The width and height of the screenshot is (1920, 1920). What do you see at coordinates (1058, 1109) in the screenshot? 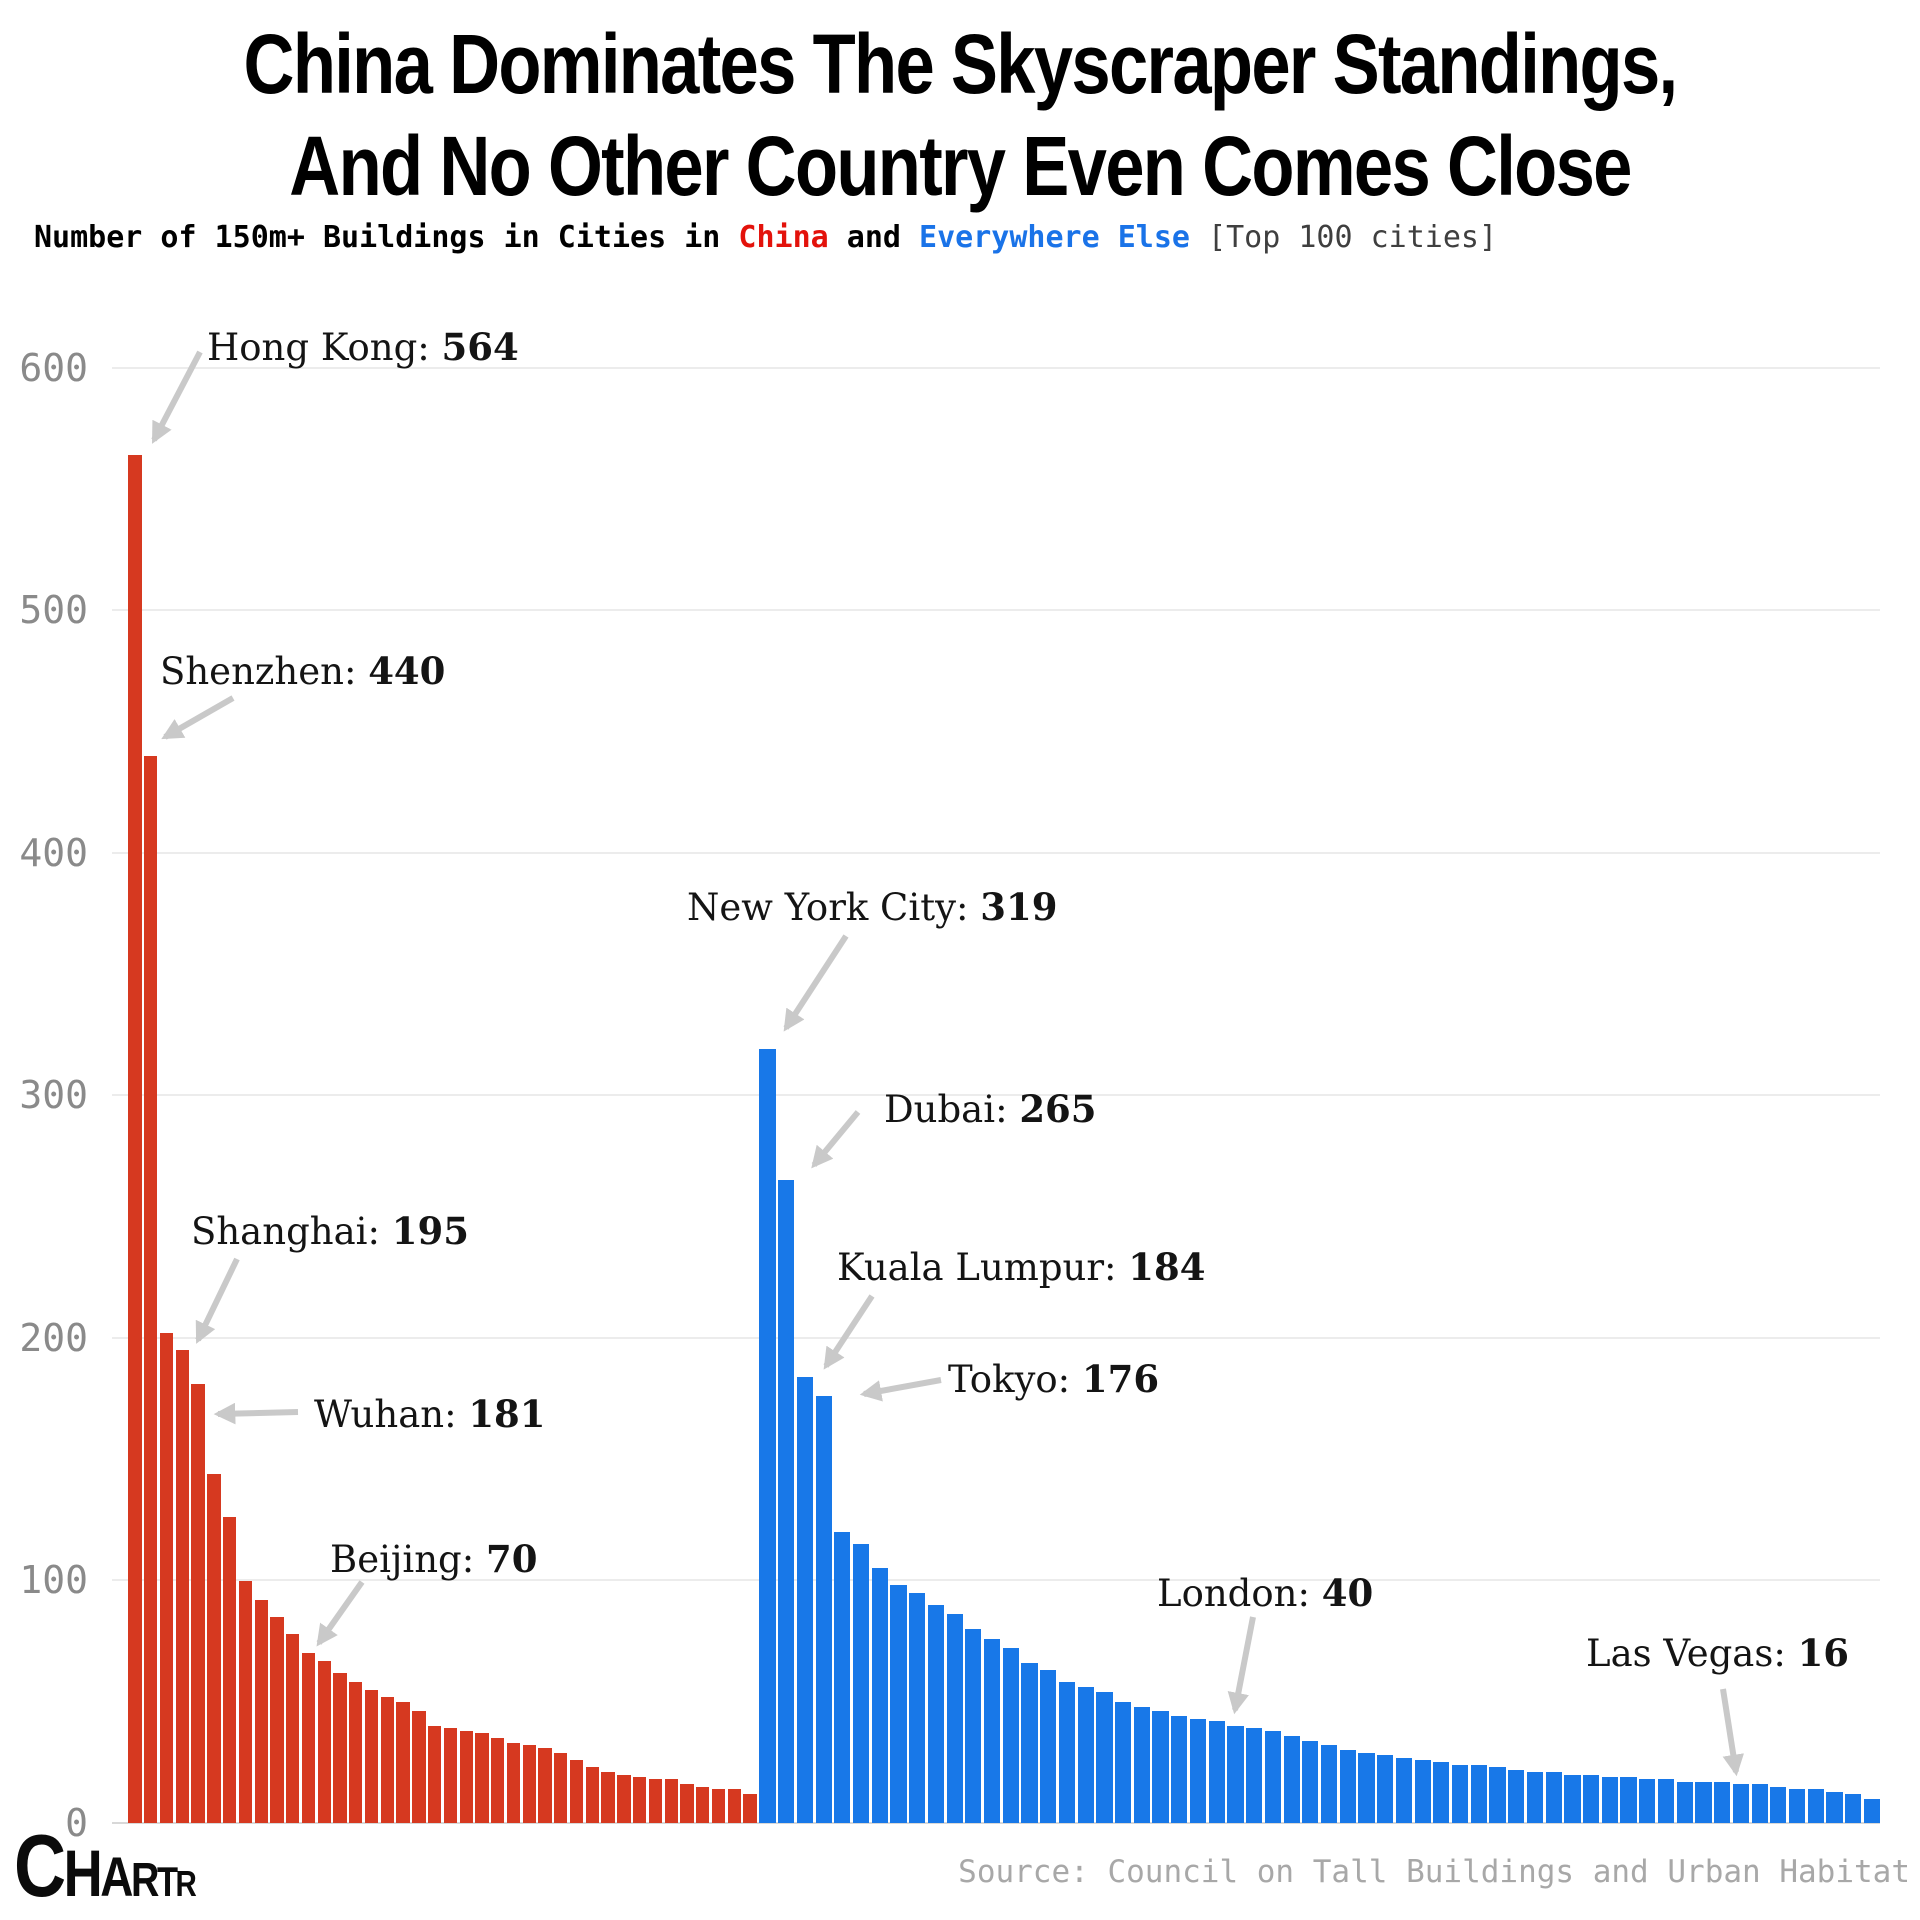
I see `annotation-value: 265` at bounding box center [1058, 1109].